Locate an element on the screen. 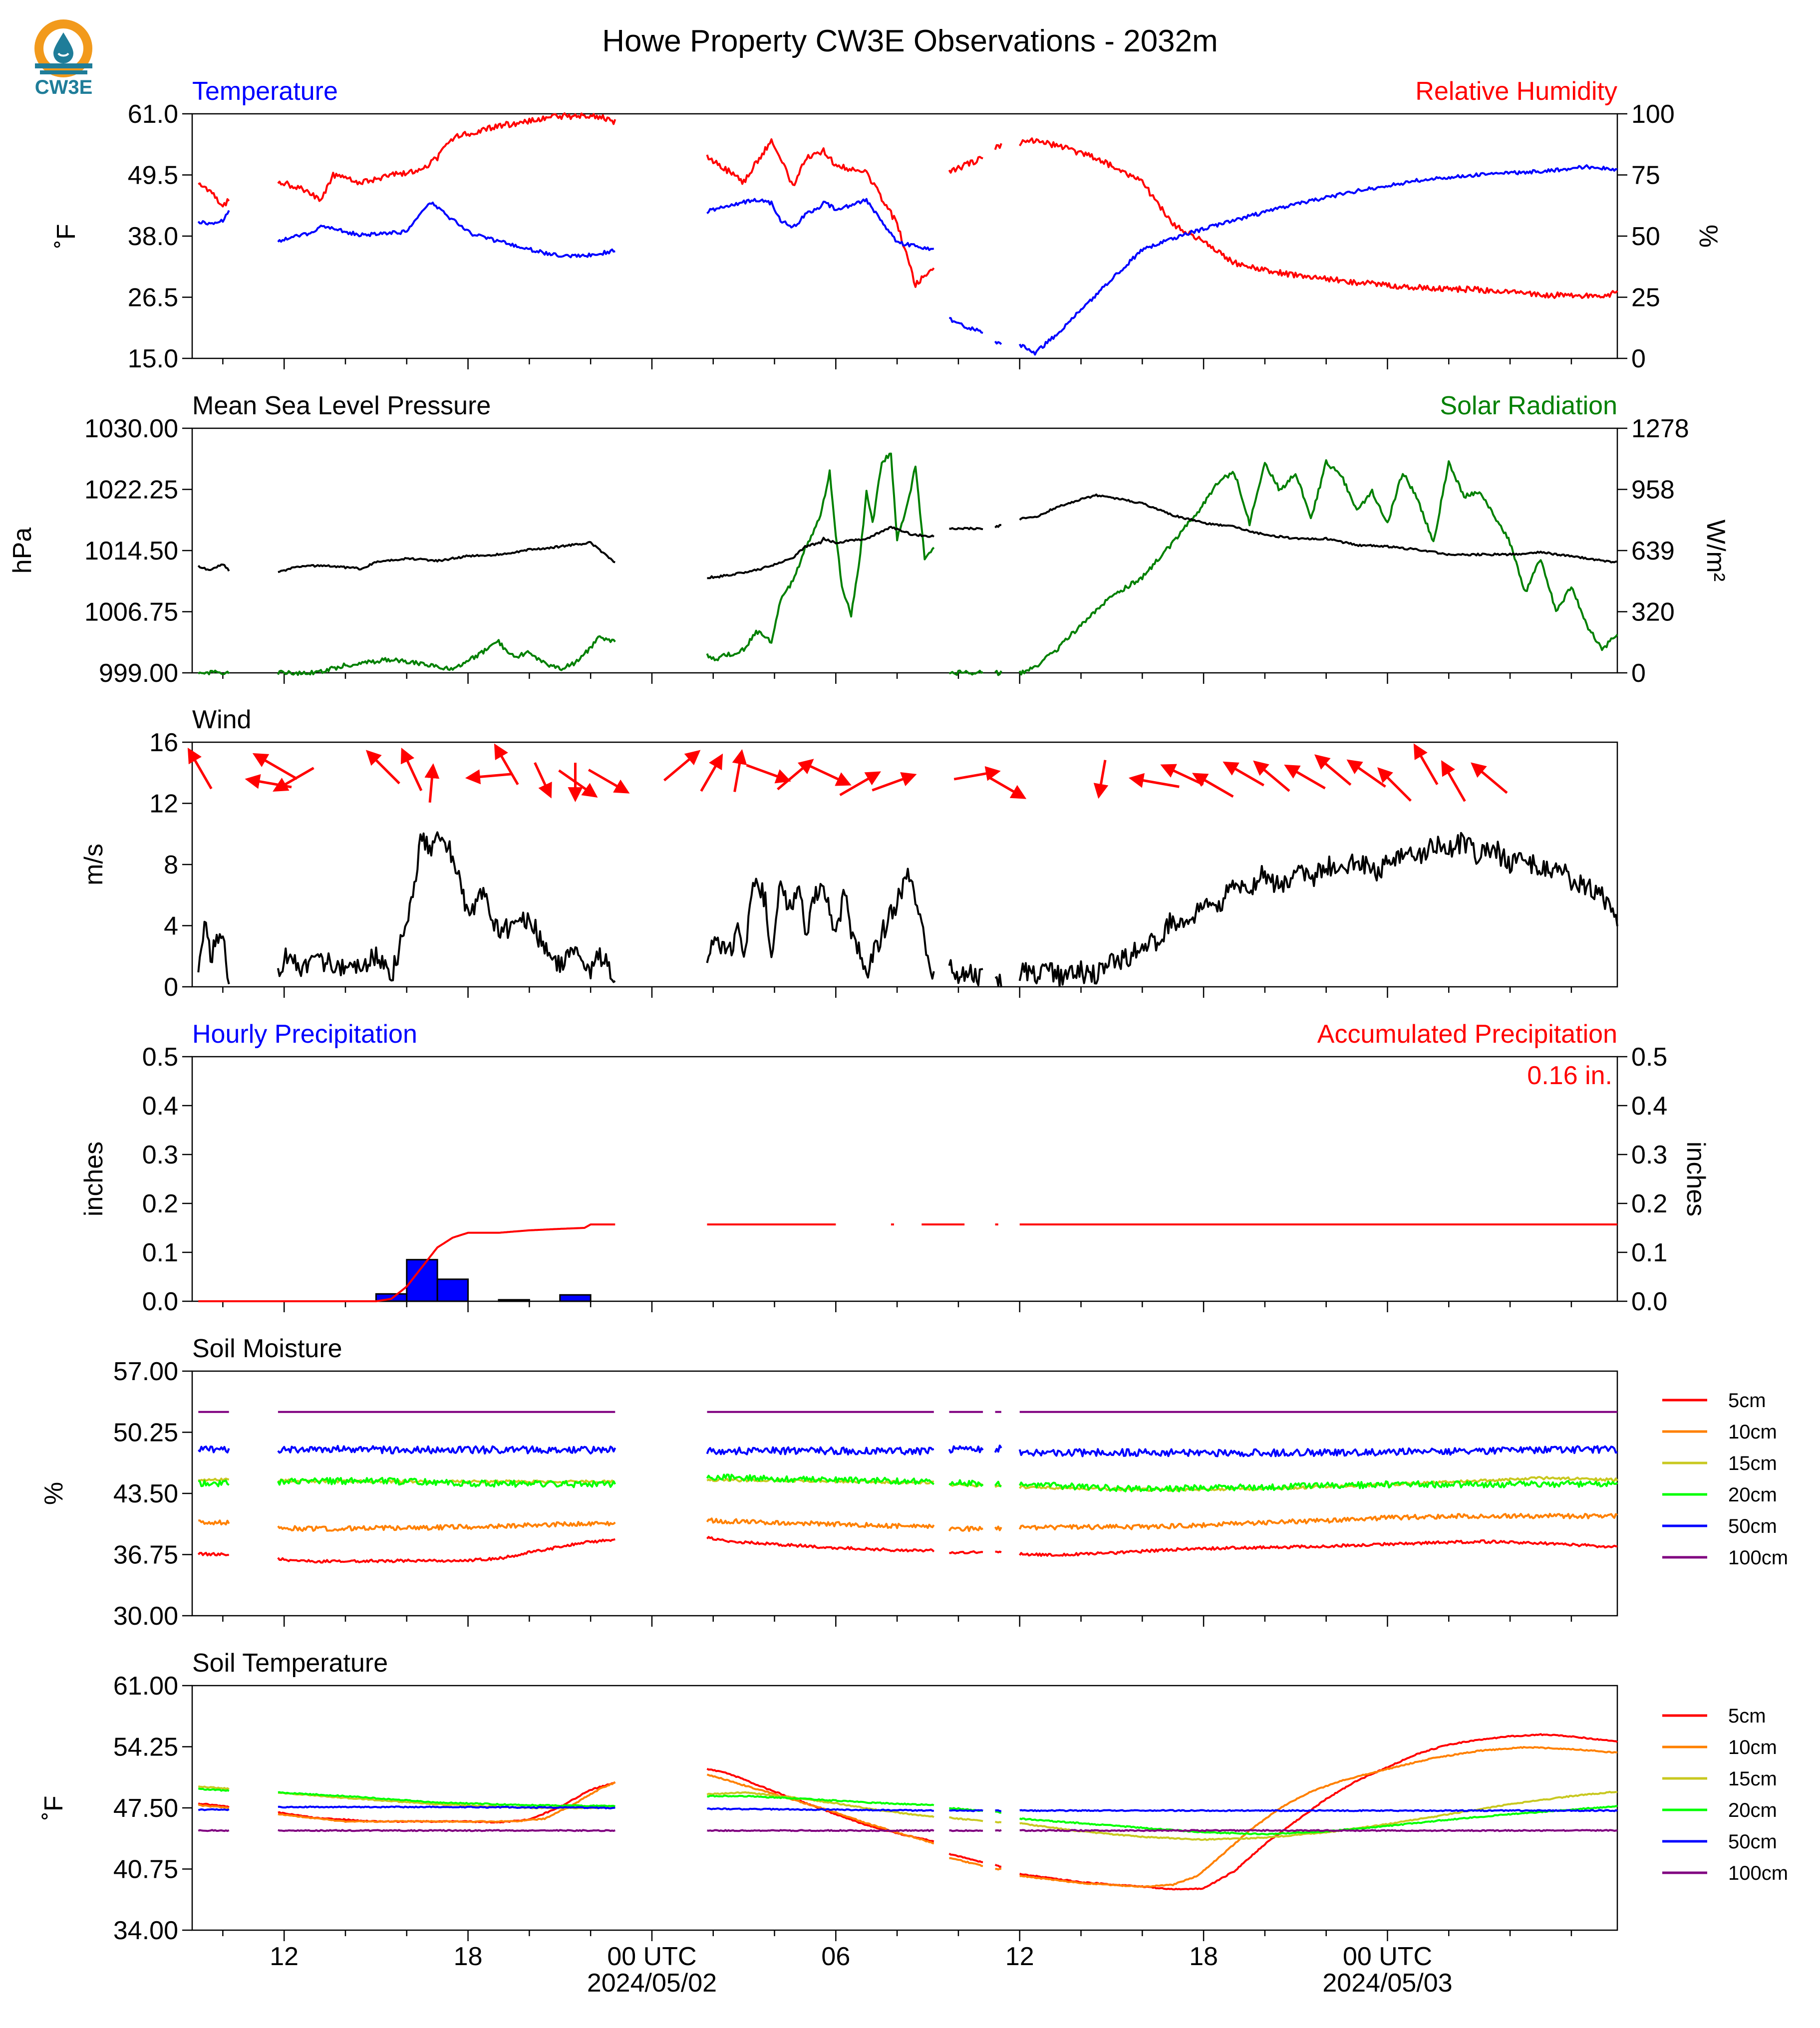 This screenshot has height=2028, width=1820. soil-temperature-20cm-line is located at coordinates (908, 1811).